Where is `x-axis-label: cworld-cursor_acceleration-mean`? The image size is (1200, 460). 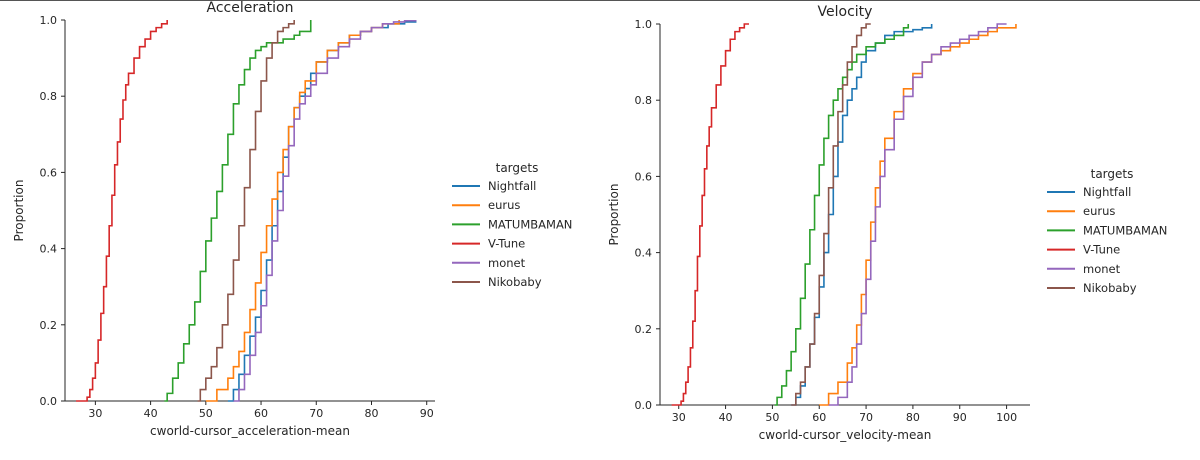 x-axis-label: cworld-cursor_acceleration-mean is located at coordinates (250, 431).